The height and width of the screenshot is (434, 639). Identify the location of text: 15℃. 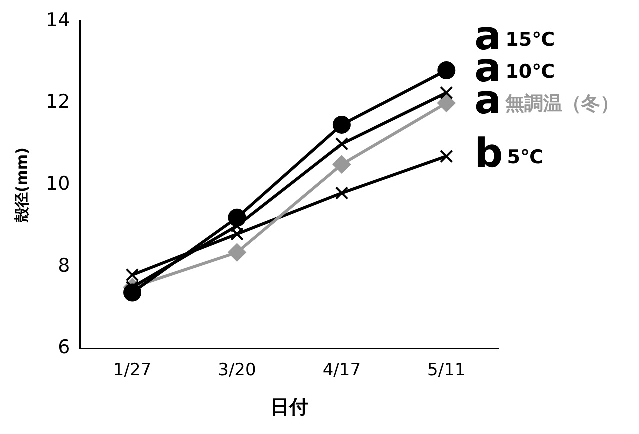
(531, 40).